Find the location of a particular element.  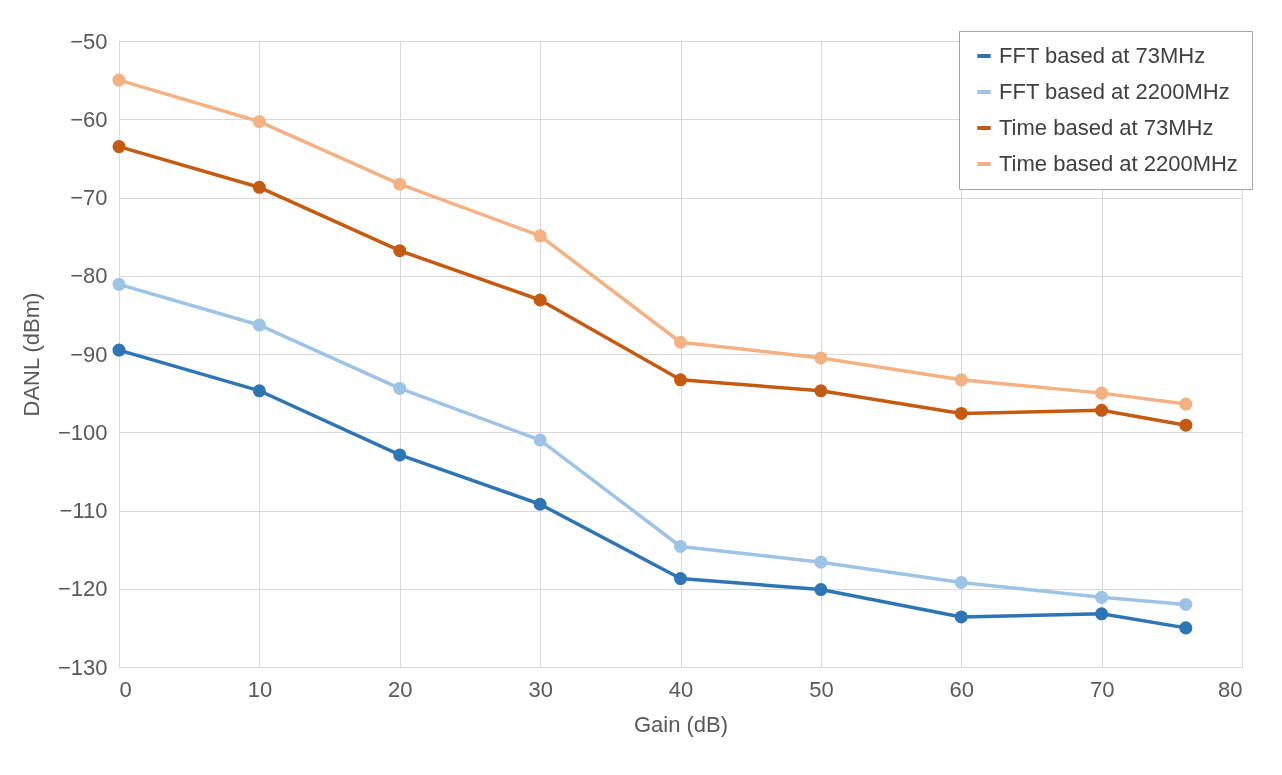

x-tick-label: 30 is located at coordinates (540, 689).